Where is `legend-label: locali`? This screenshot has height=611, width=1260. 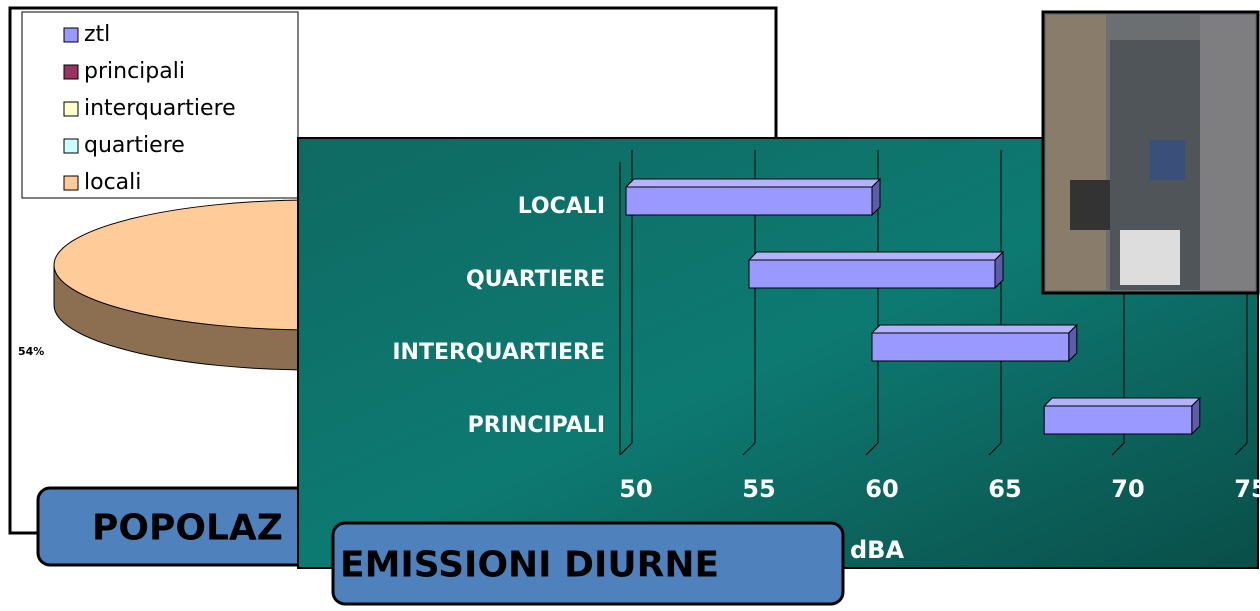 legend-label: locali is located at coordinates (112, 182).